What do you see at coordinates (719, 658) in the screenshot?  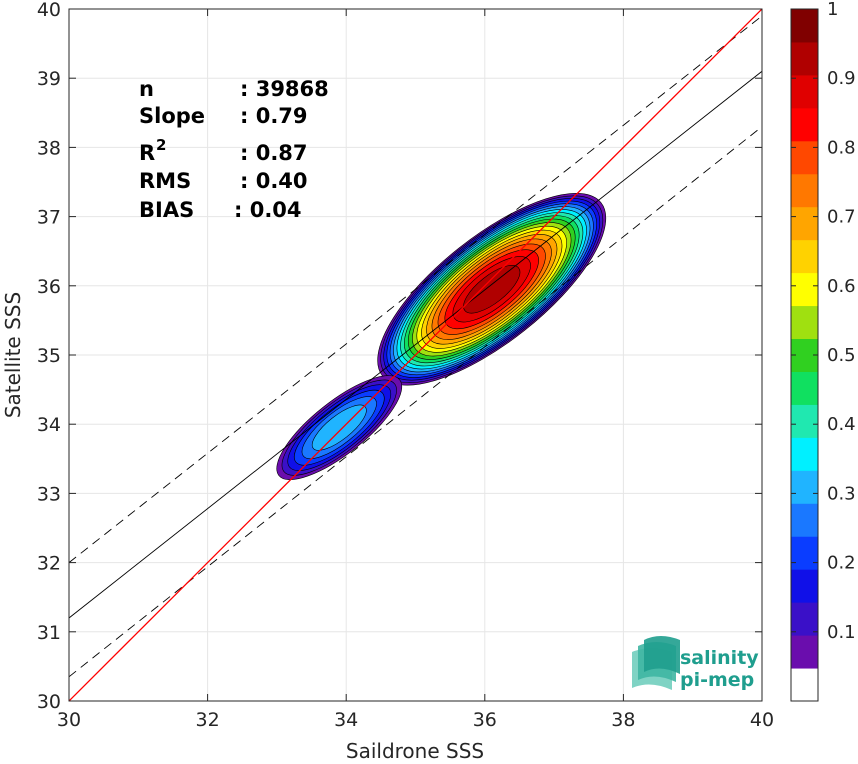 I see `logo-line1: salinity` at bounding box center [719, 658].